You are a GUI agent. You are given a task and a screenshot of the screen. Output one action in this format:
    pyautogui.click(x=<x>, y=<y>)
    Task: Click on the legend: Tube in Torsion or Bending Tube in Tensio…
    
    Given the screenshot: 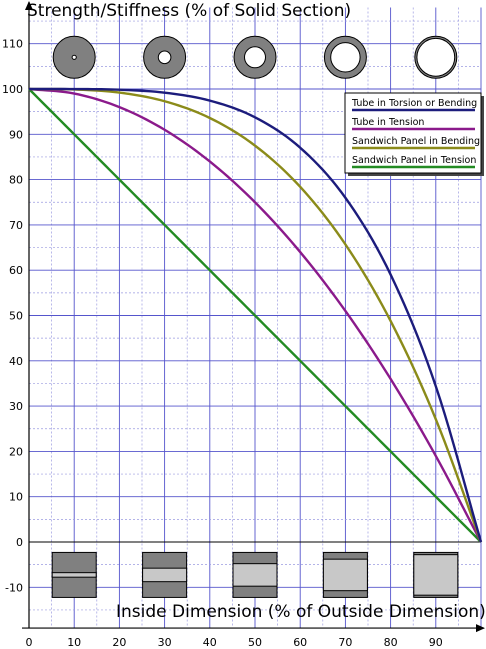 What is the action you would take?
    pyautogui.click(x=414, y=134)
    